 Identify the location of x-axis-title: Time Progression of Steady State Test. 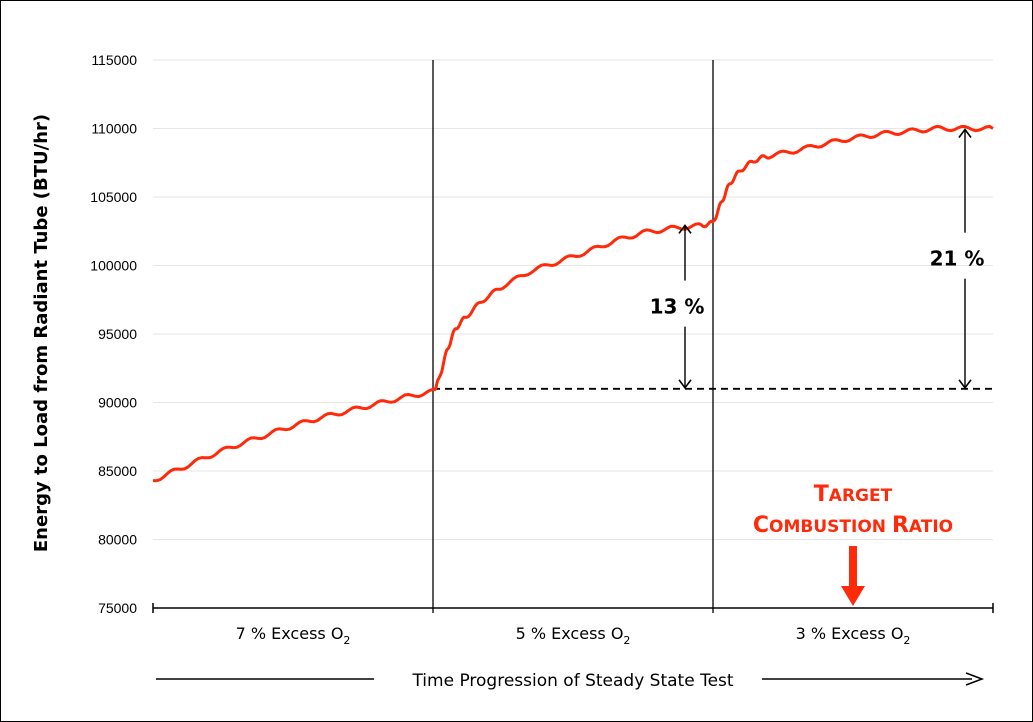
(572, 681).